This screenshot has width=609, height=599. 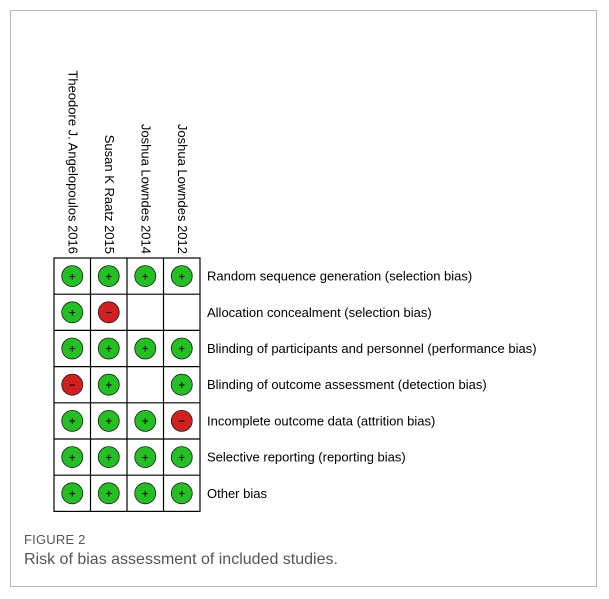 I want to click on study-label: Theodore J. Angelopoulos 2016, so click(x=72, y=162).